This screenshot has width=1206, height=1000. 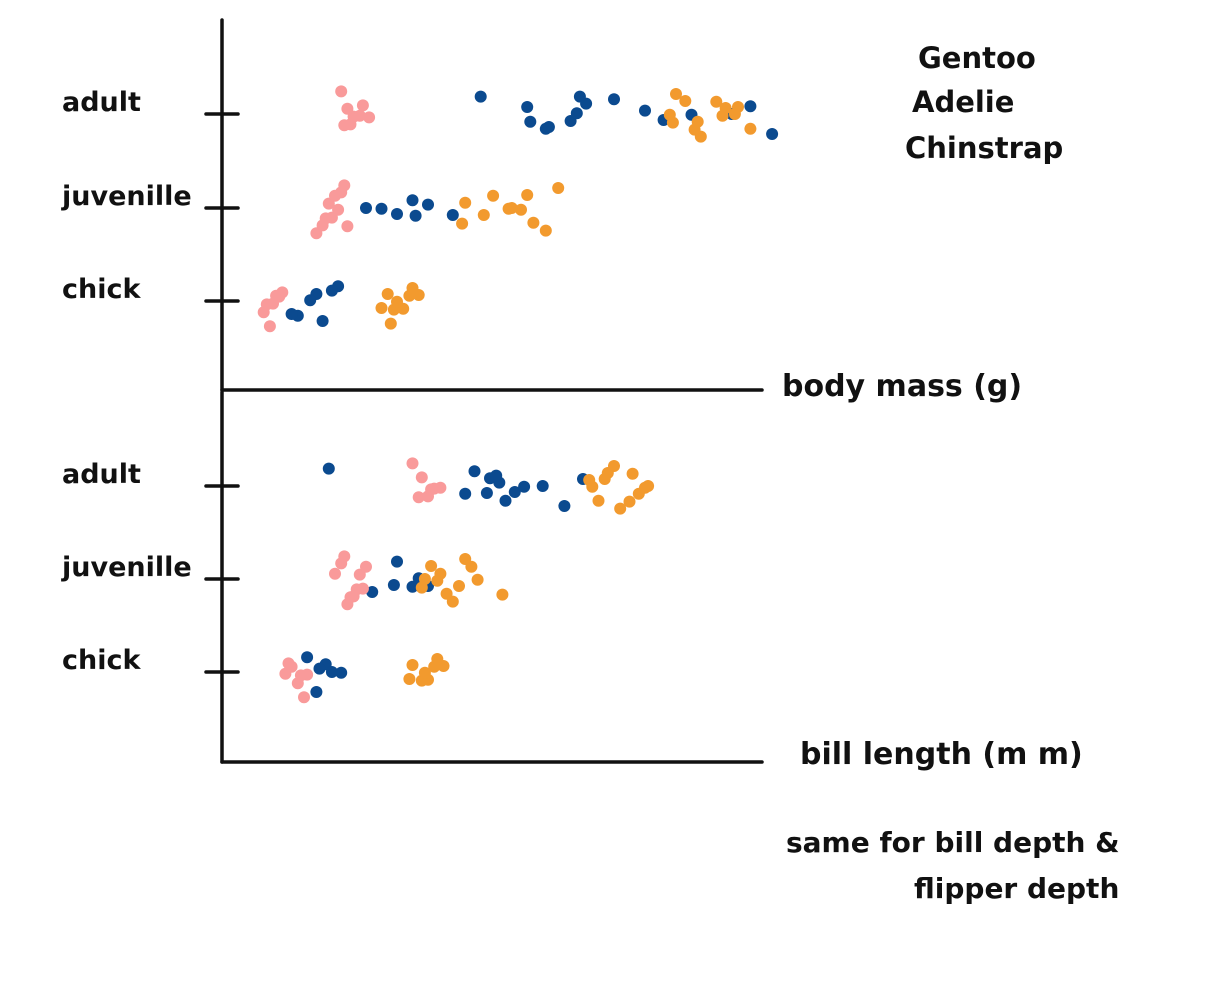 What do you see at coordinates (101, 660) in the screenshot?
I see `y-tick-label-chick: chick` at bounding box center [101, 660].